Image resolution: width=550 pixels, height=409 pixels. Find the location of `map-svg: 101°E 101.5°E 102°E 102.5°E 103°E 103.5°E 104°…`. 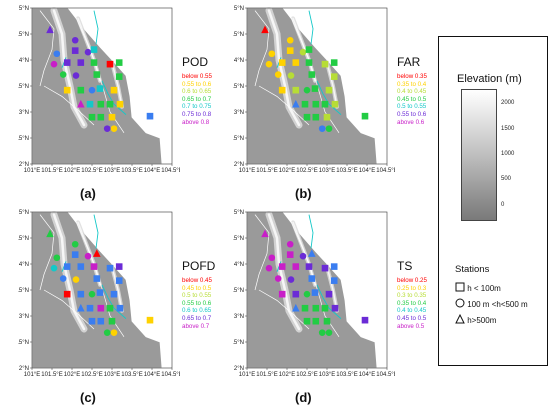

map-svg: 101°E 101.5°E 102°E 102.5°E 103°E 103.5°E 104°… is located at coordinates (314, 293).